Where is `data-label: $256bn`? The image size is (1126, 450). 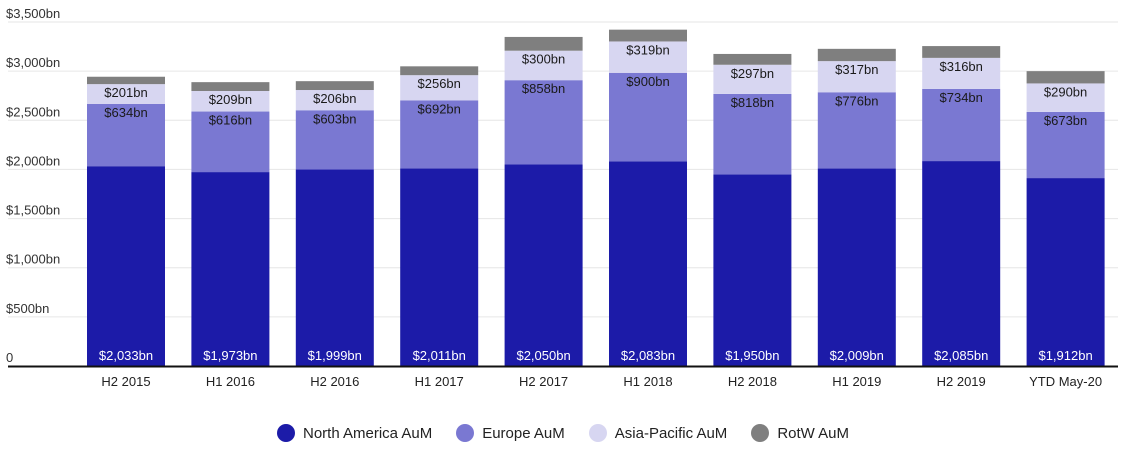
data-label: $256bn is located at coordinates (439, 83).